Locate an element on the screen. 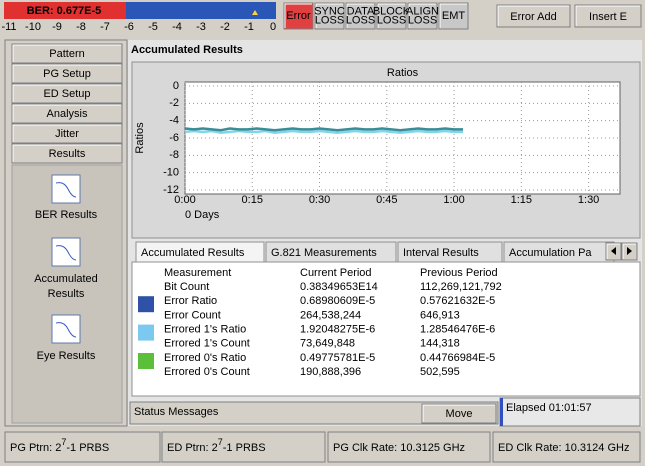  tab-scroll-right-bevel is located at coordinates (629, 251).